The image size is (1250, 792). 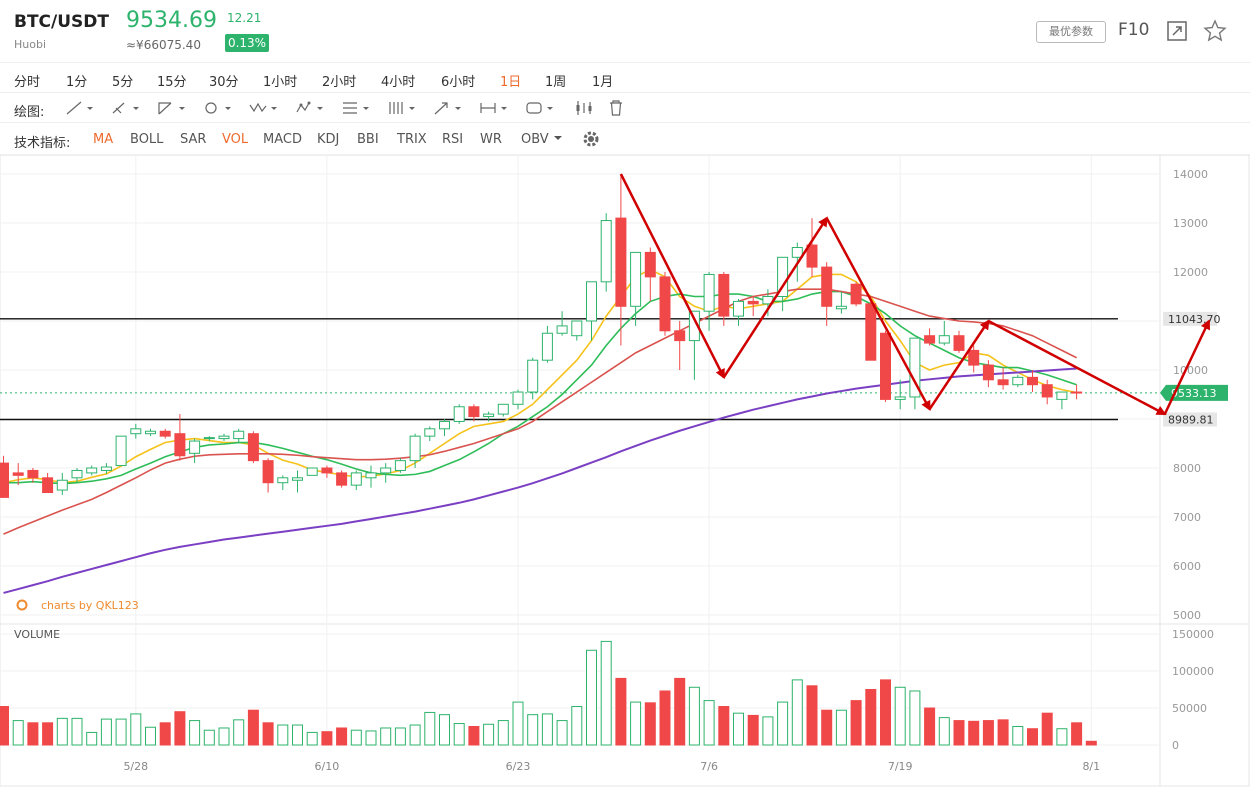 What do you see at coordinates (535, 139) in the screenshot?
I see `indicator-obv: OBV` at bounding box center [535, 139].